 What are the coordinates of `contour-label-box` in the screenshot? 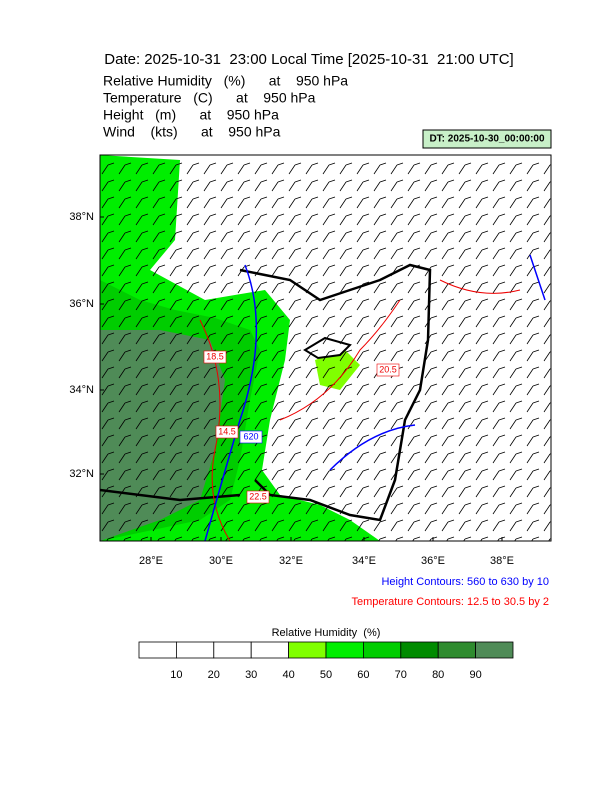 It's located at (215, 357).